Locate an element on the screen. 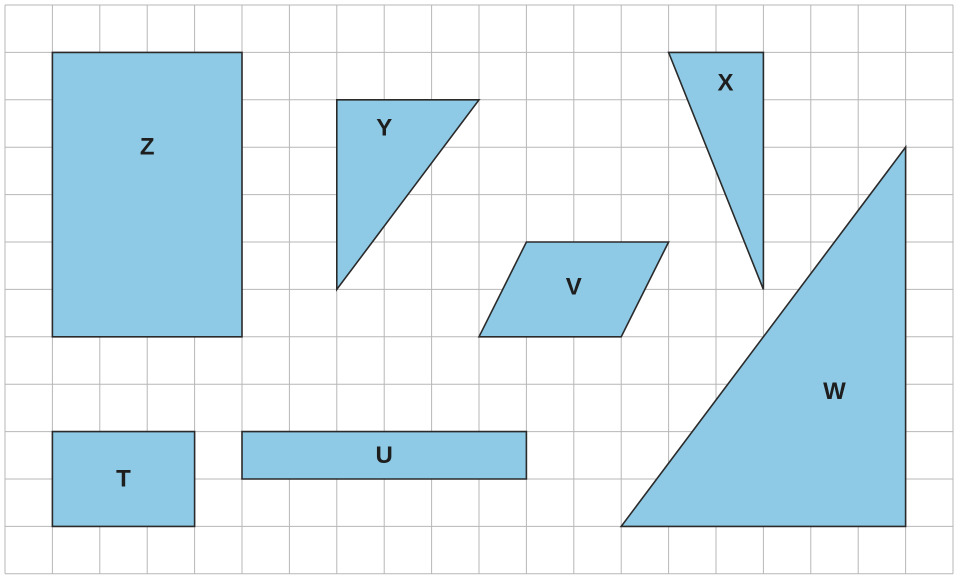  shape-label-y: Y is located at coordinates (384, 128).